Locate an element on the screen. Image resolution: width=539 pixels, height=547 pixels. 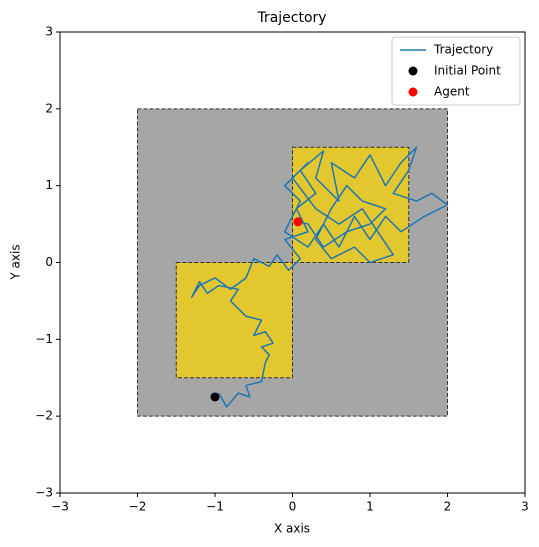
legend-label: Trajectory is located at coordinates (463, 50).